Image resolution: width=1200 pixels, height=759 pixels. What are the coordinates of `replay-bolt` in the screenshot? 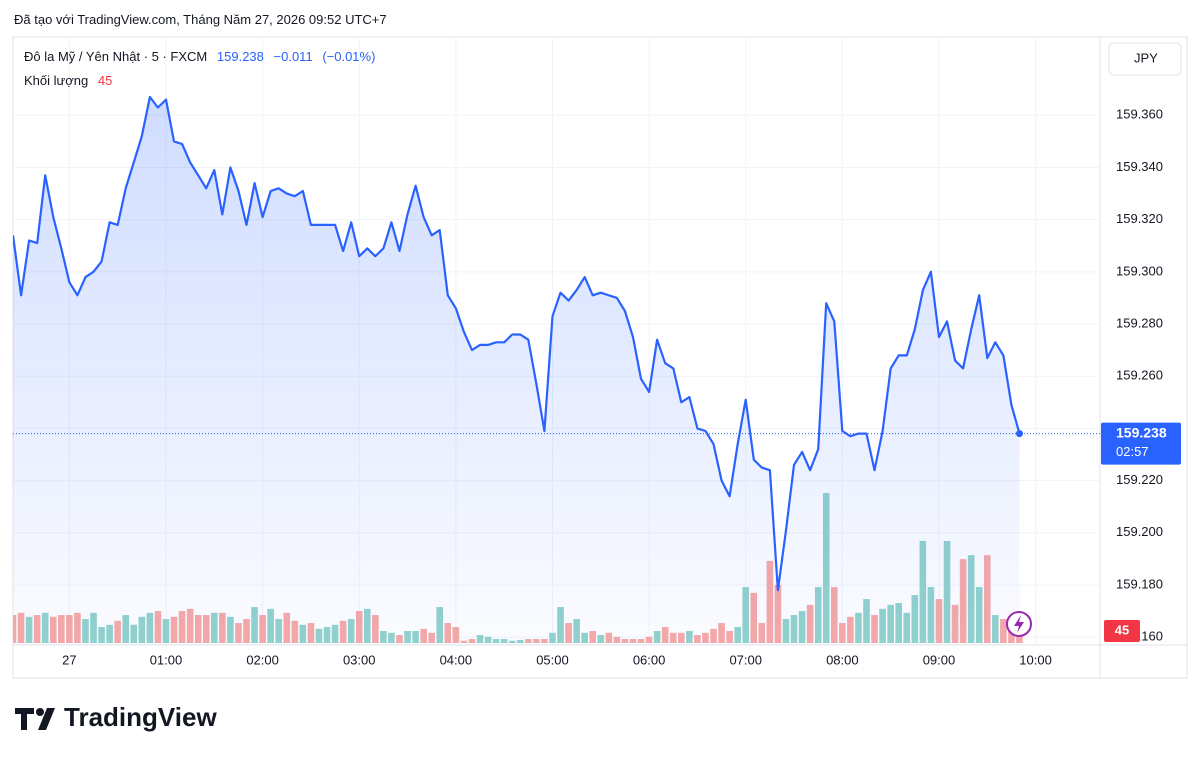 It's located at (1019, 624).